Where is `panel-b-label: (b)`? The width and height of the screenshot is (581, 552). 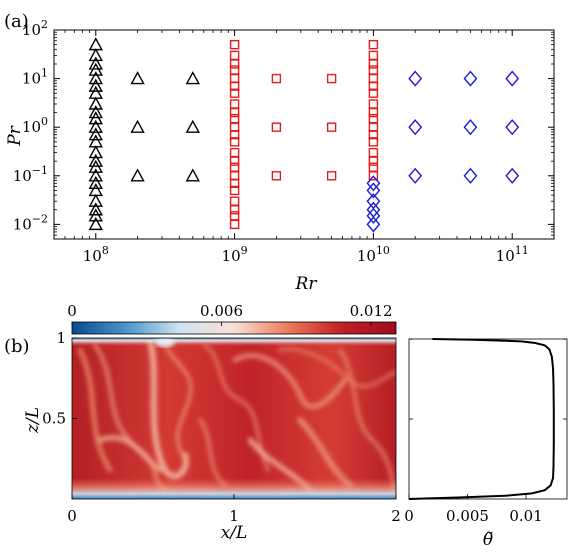 panel-b-label: (b) is located at coordinates (17, 346).